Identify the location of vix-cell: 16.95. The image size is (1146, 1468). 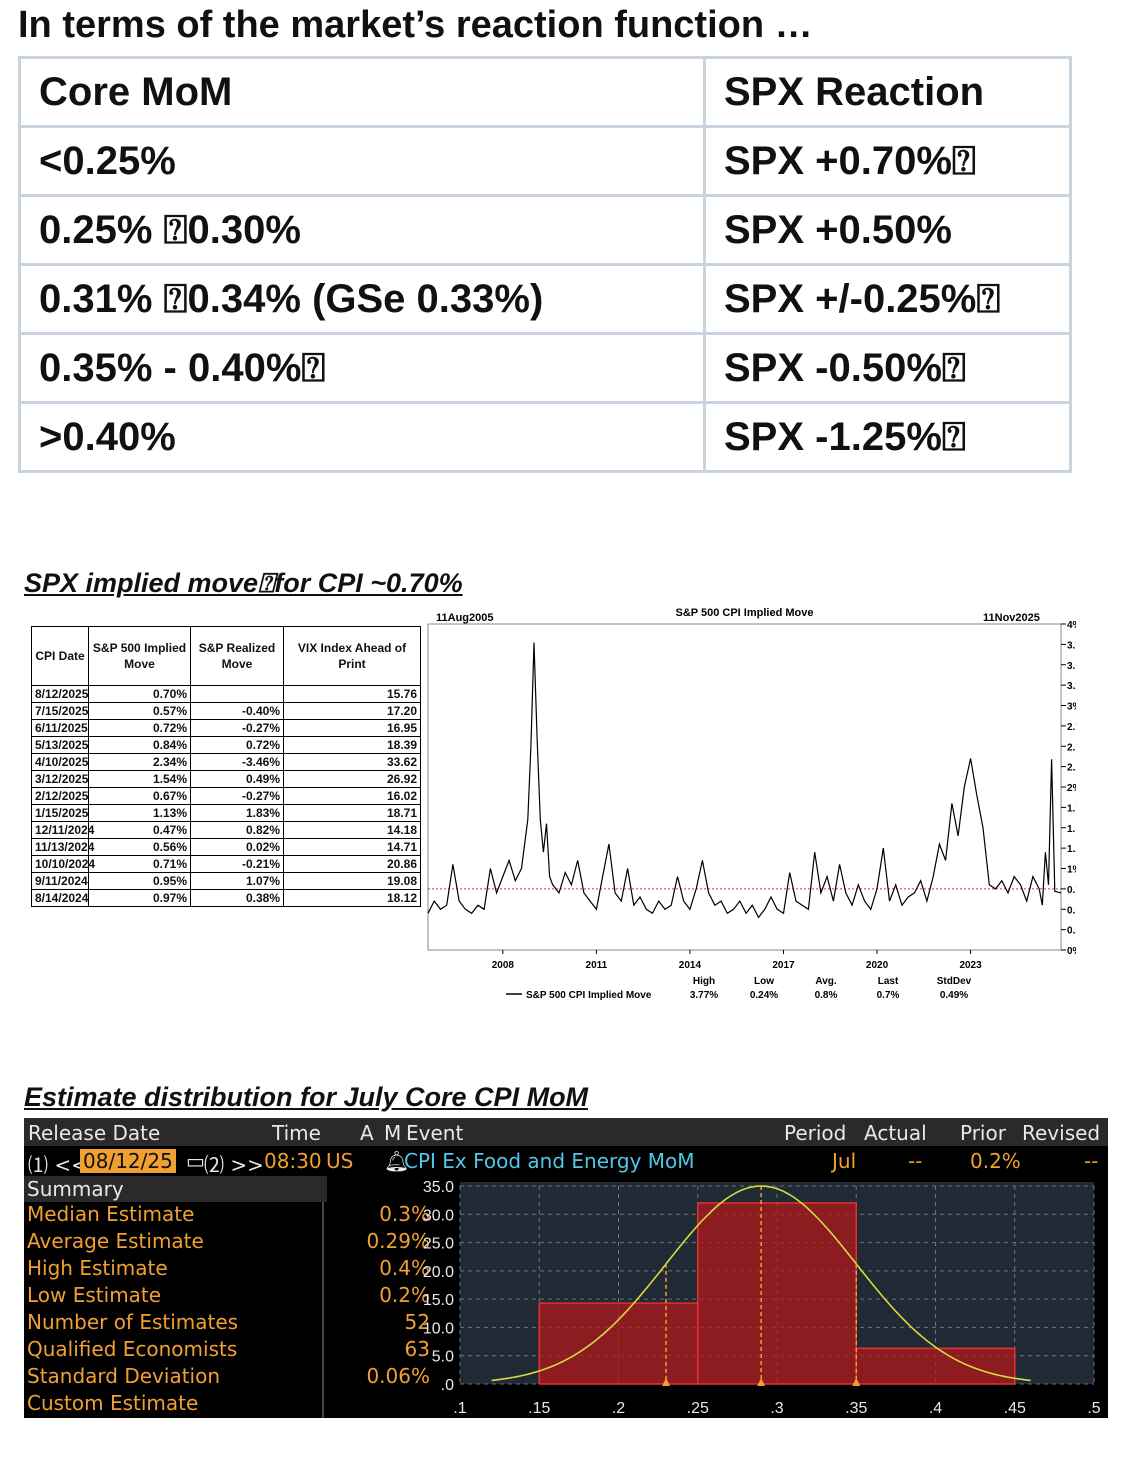
(352, 728).